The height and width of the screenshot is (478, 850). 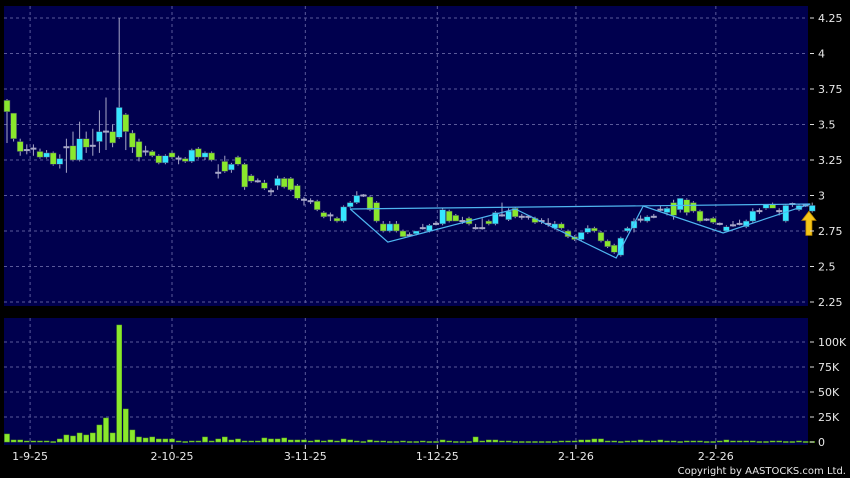 What do you see at coordinates (830, 89) in the screenshot?
I see `price-tick-label: 3.75` at bounding box center [830, 89].